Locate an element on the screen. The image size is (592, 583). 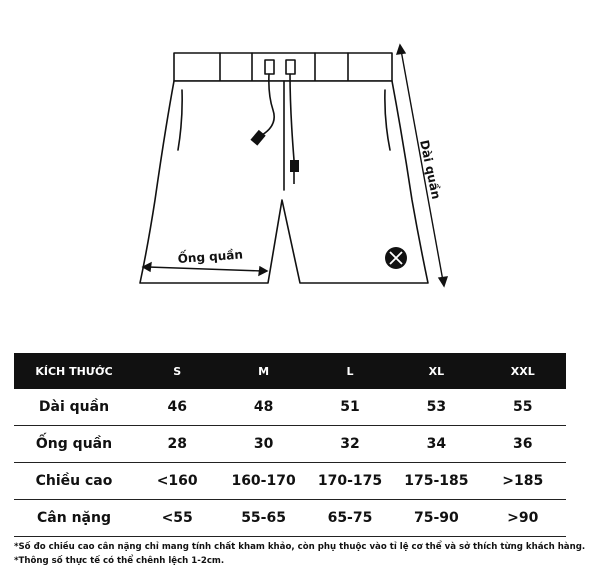
table-cell: 28 is located at coordinates (177, 444).